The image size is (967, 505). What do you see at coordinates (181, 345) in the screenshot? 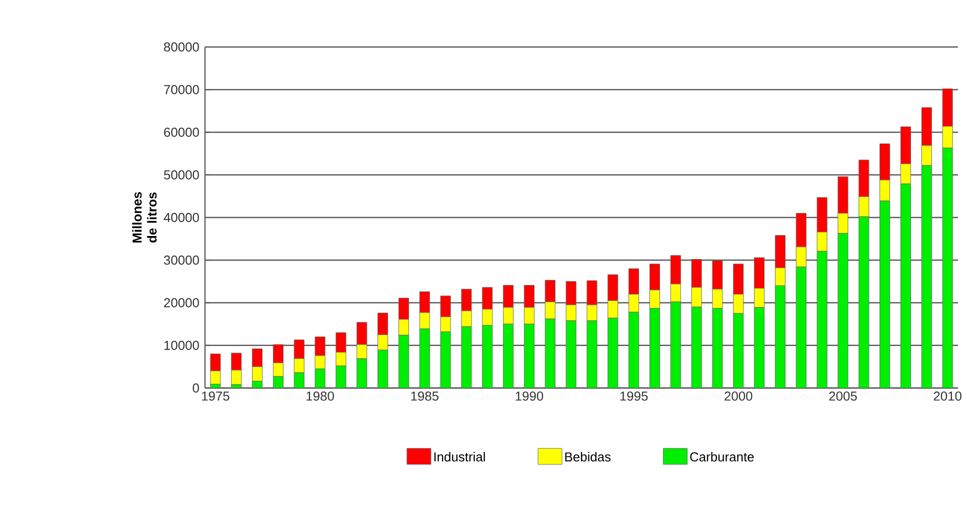
I see `y-tick-label: 10000` at bounding box center [181, 345].